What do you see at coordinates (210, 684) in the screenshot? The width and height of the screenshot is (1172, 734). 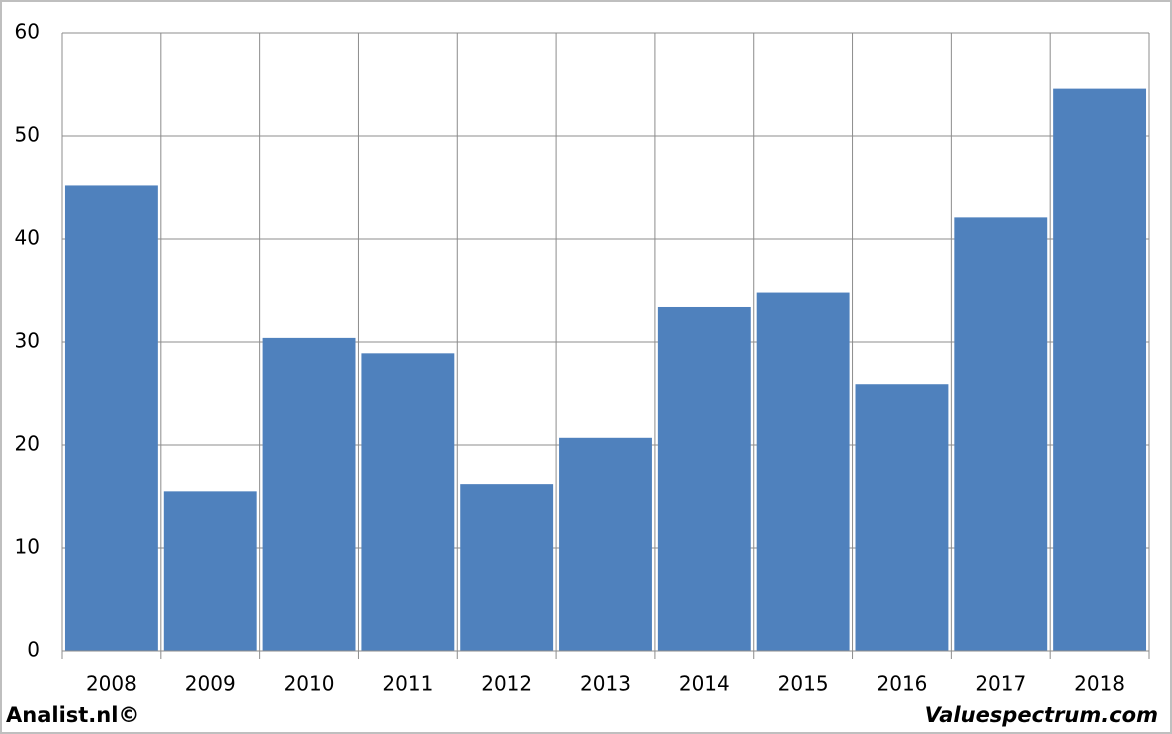 I see `x-tick-label: 2009` at bounding box center [210, 684].